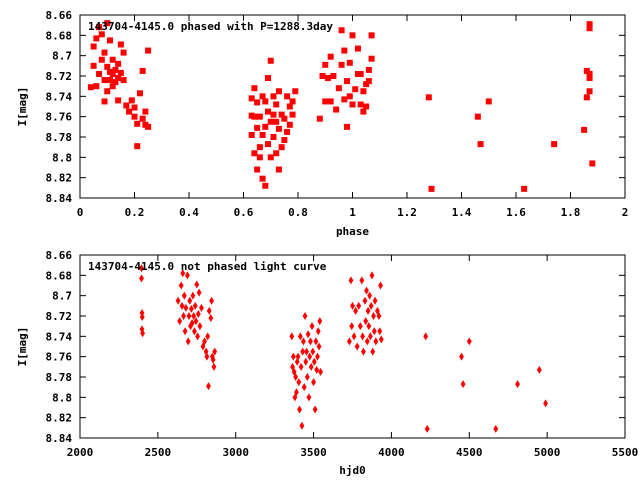 The width and height of the screenshot is (640, 480). Describe the element at coordinates (22, 347) in the screenshot. I see `y-axis-label: I[mag]` at that location.